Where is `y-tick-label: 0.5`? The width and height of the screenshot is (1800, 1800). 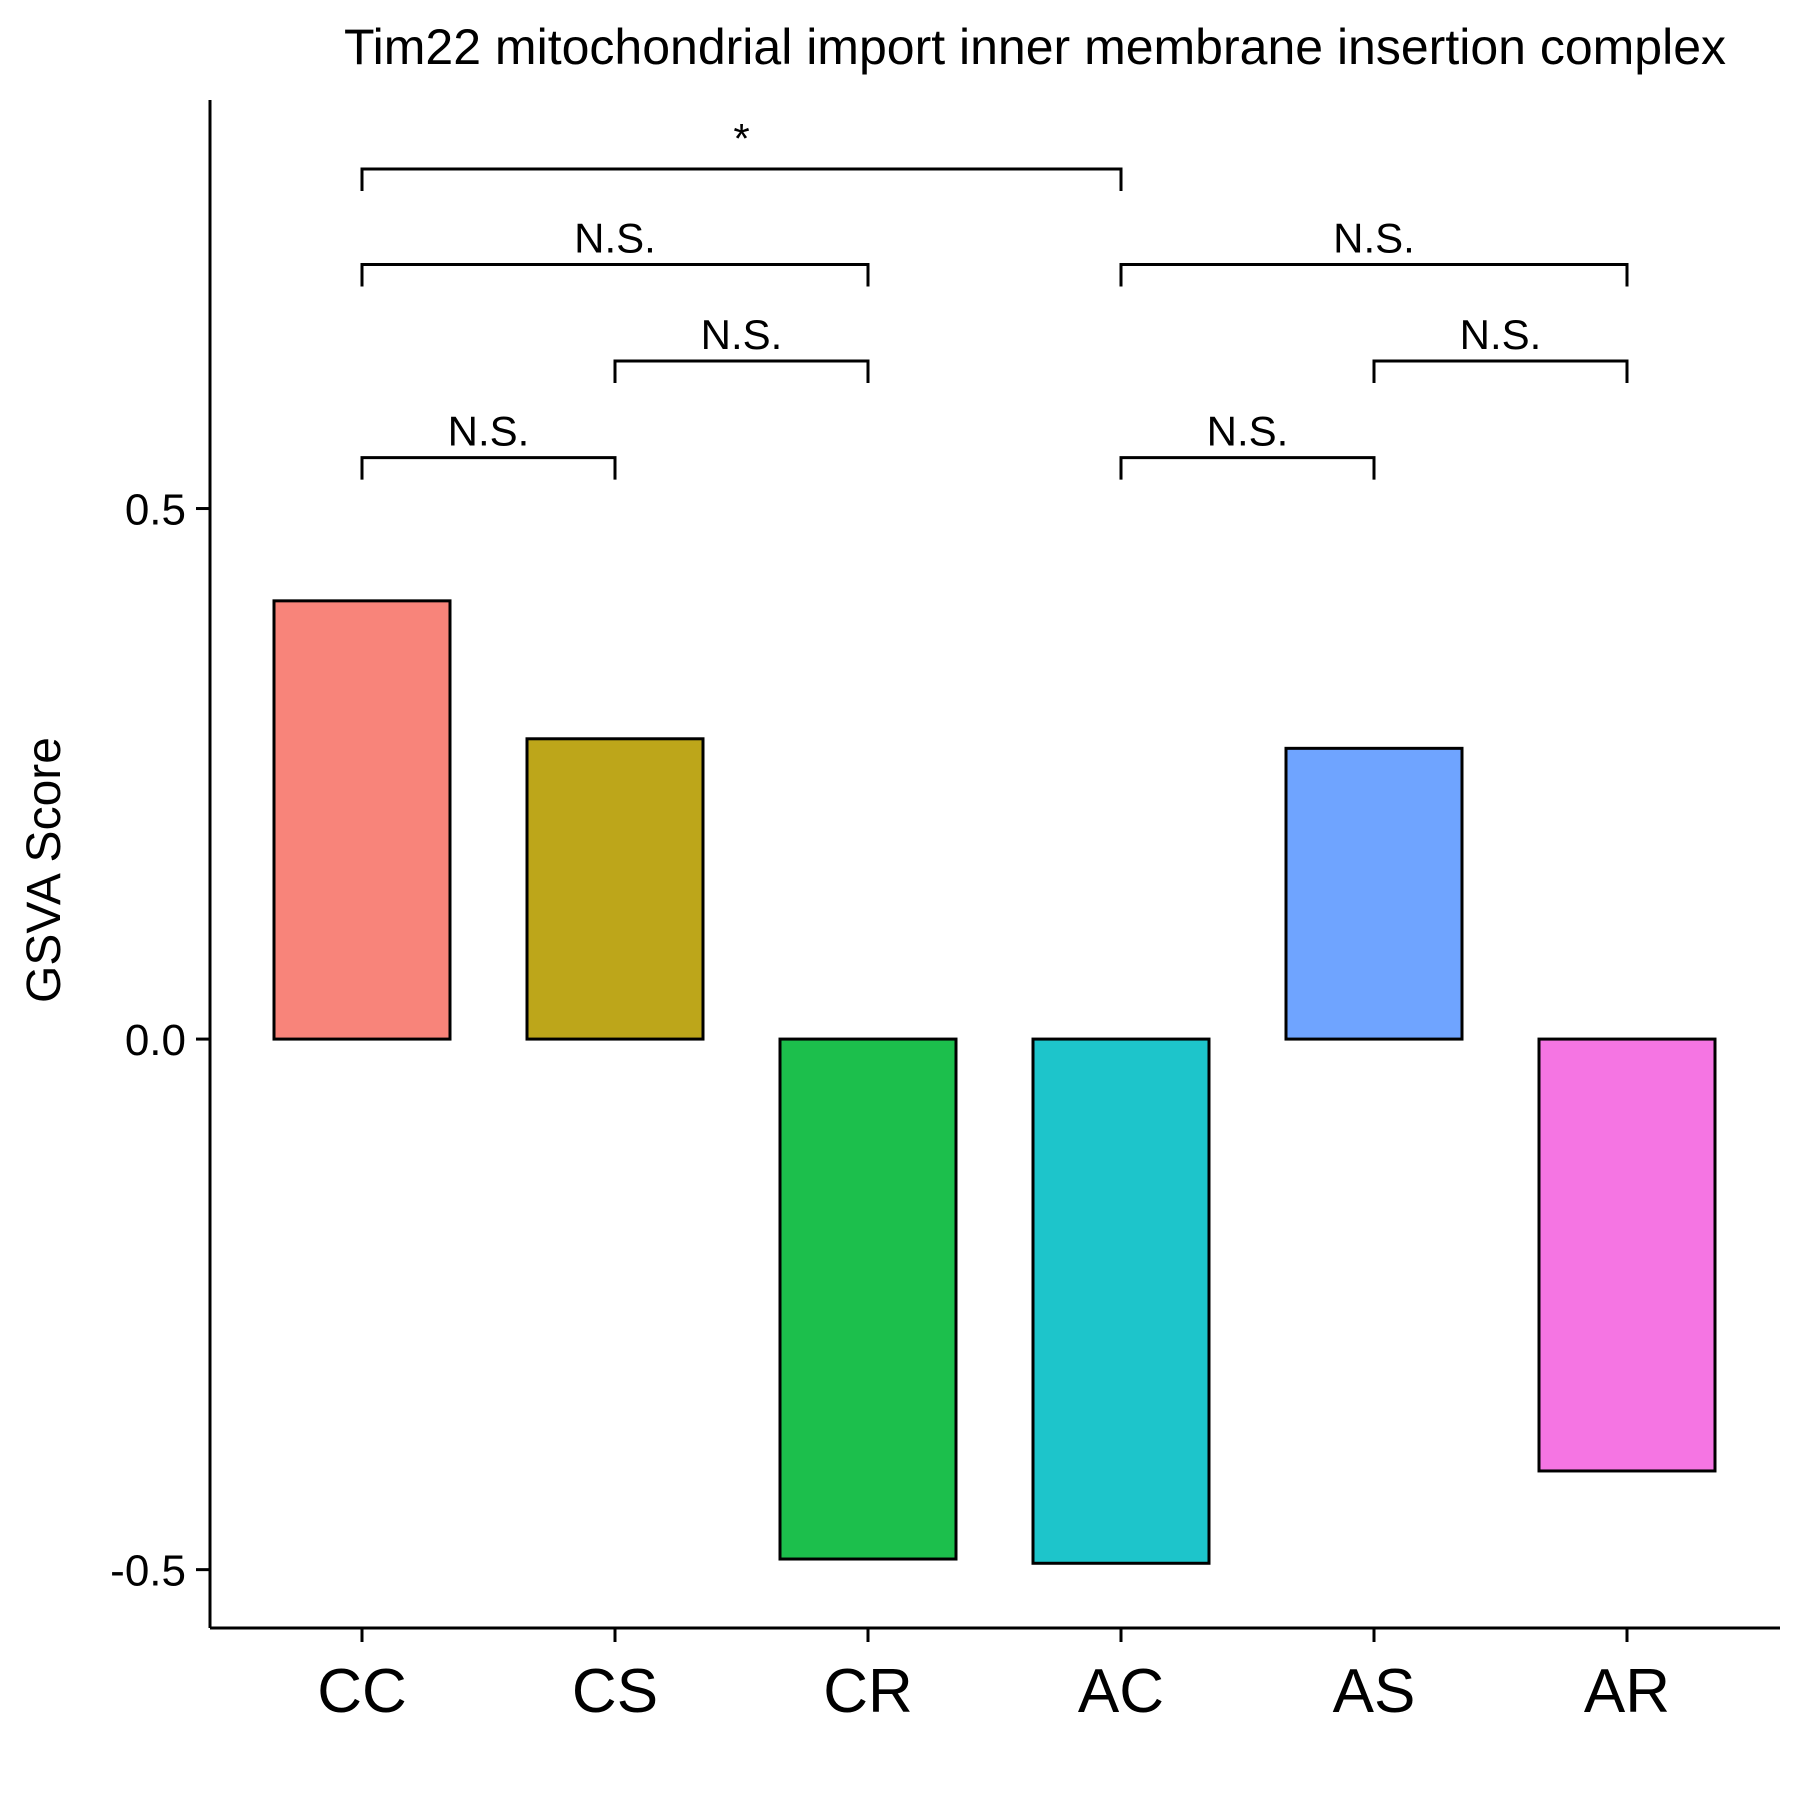 y-tick-label: 0.5 is located at coordinates (155, 510).